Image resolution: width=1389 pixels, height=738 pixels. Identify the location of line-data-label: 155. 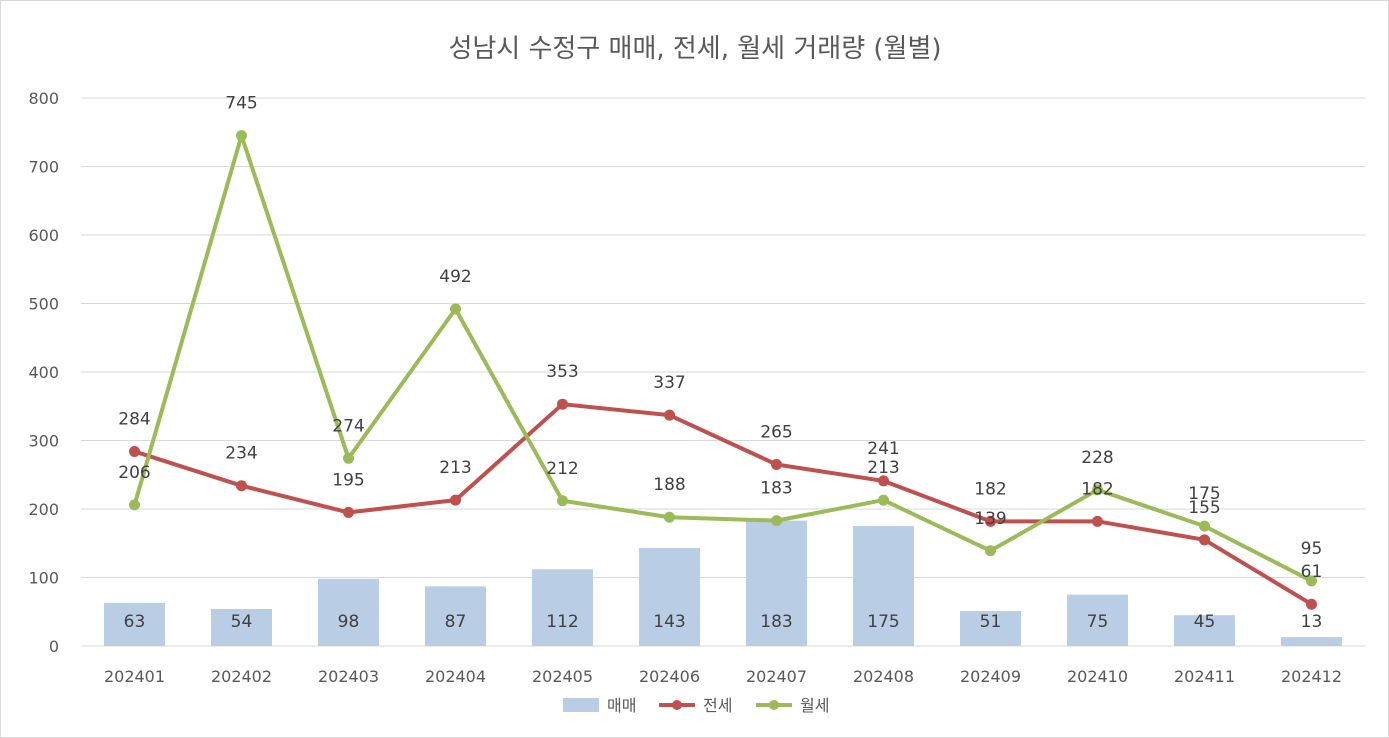
(1204, 508).